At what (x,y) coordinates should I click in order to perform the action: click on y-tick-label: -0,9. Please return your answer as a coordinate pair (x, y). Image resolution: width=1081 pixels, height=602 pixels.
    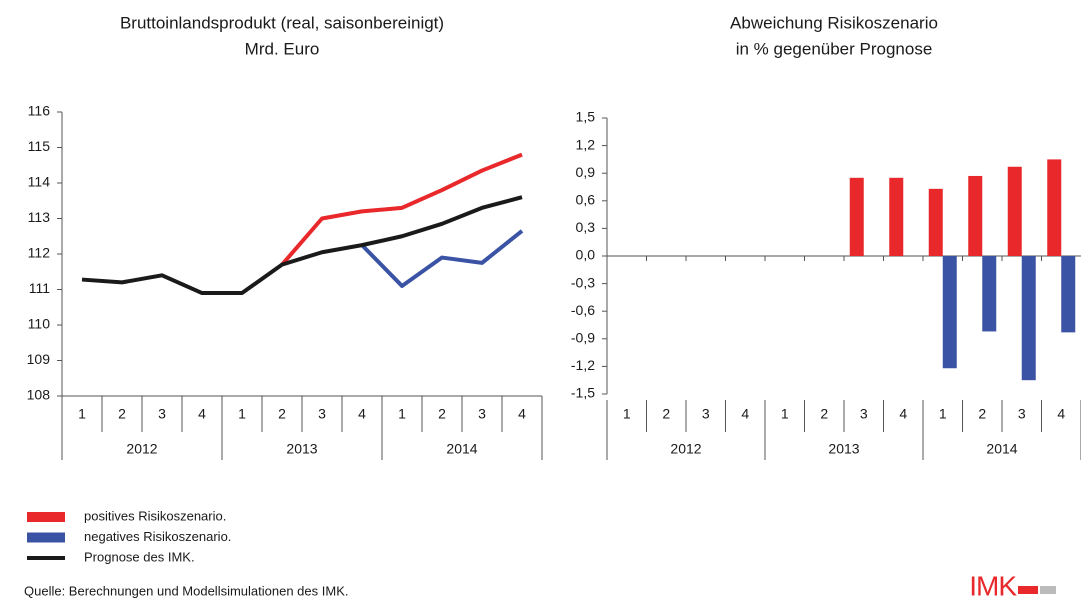
    Looking at the image, I should click on (583, 338).